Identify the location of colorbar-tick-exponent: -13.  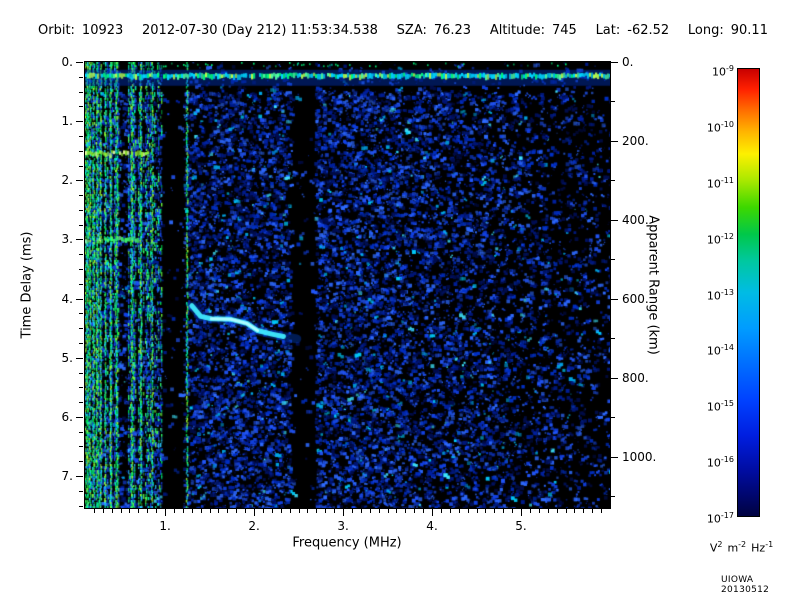
(727, 292).